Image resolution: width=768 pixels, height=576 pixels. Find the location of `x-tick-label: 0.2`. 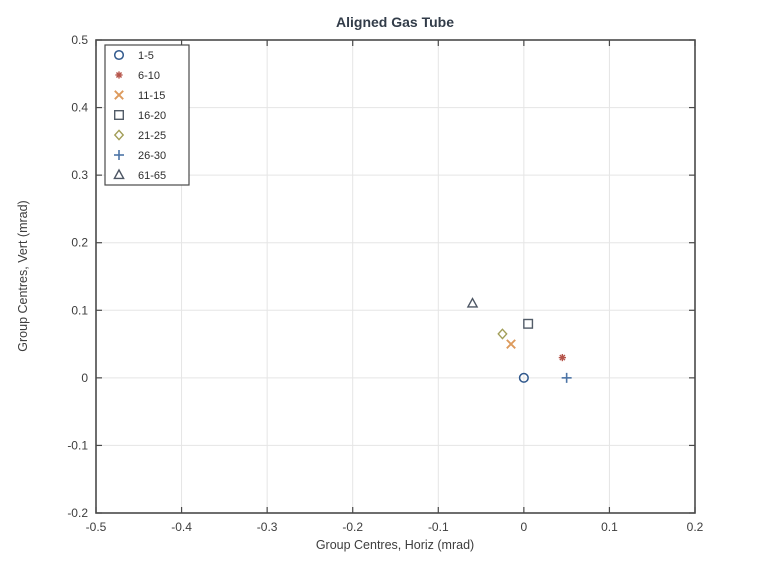

x-tick-label: 0.2 is located at coordinates (695, 527).